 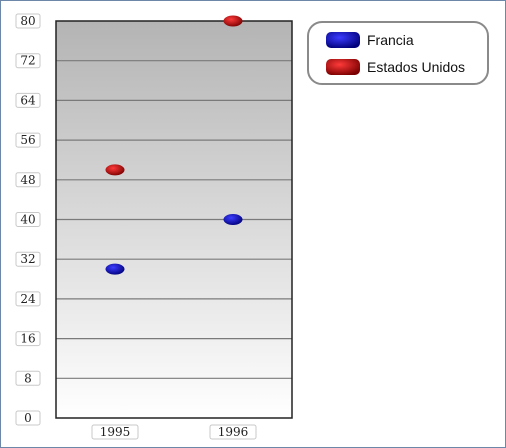 I want to click on x-axis-ticks: 1995 1996, so click(x=174, y=432).